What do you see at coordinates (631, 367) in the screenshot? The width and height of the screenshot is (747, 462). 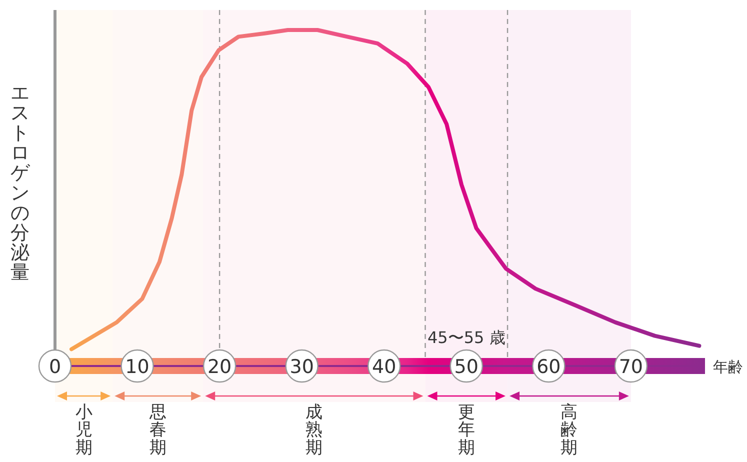 I see `x-tick-label: 70` at bounding box center [631, 367].